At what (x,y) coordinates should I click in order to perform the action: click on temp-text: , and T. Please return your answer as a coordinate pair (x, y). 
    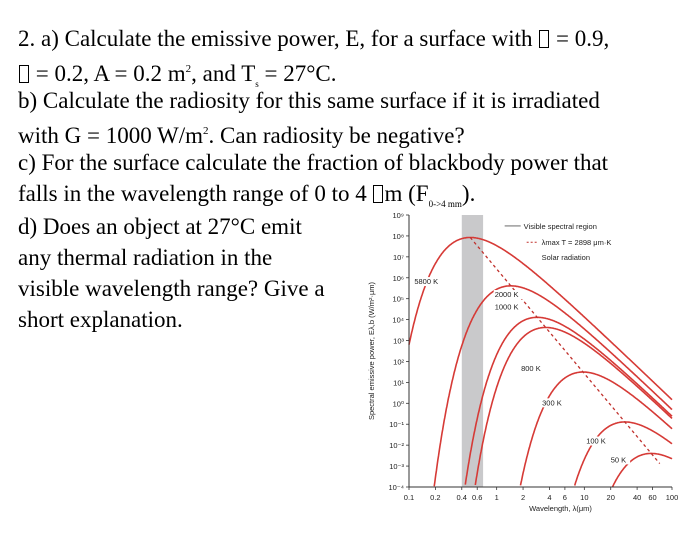
    Looking at the image, I should click on (223, 73).